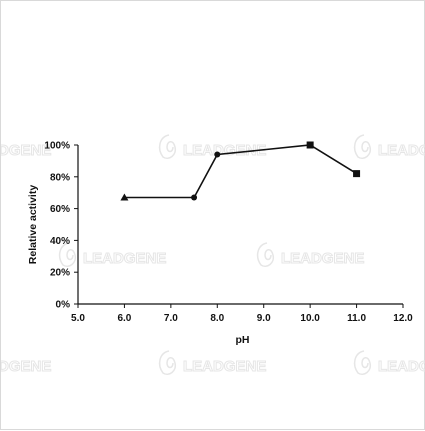 The width and height of the screenshot is (425, 431). I want to click on x-tick-label: 7.0, so click(171, 318).